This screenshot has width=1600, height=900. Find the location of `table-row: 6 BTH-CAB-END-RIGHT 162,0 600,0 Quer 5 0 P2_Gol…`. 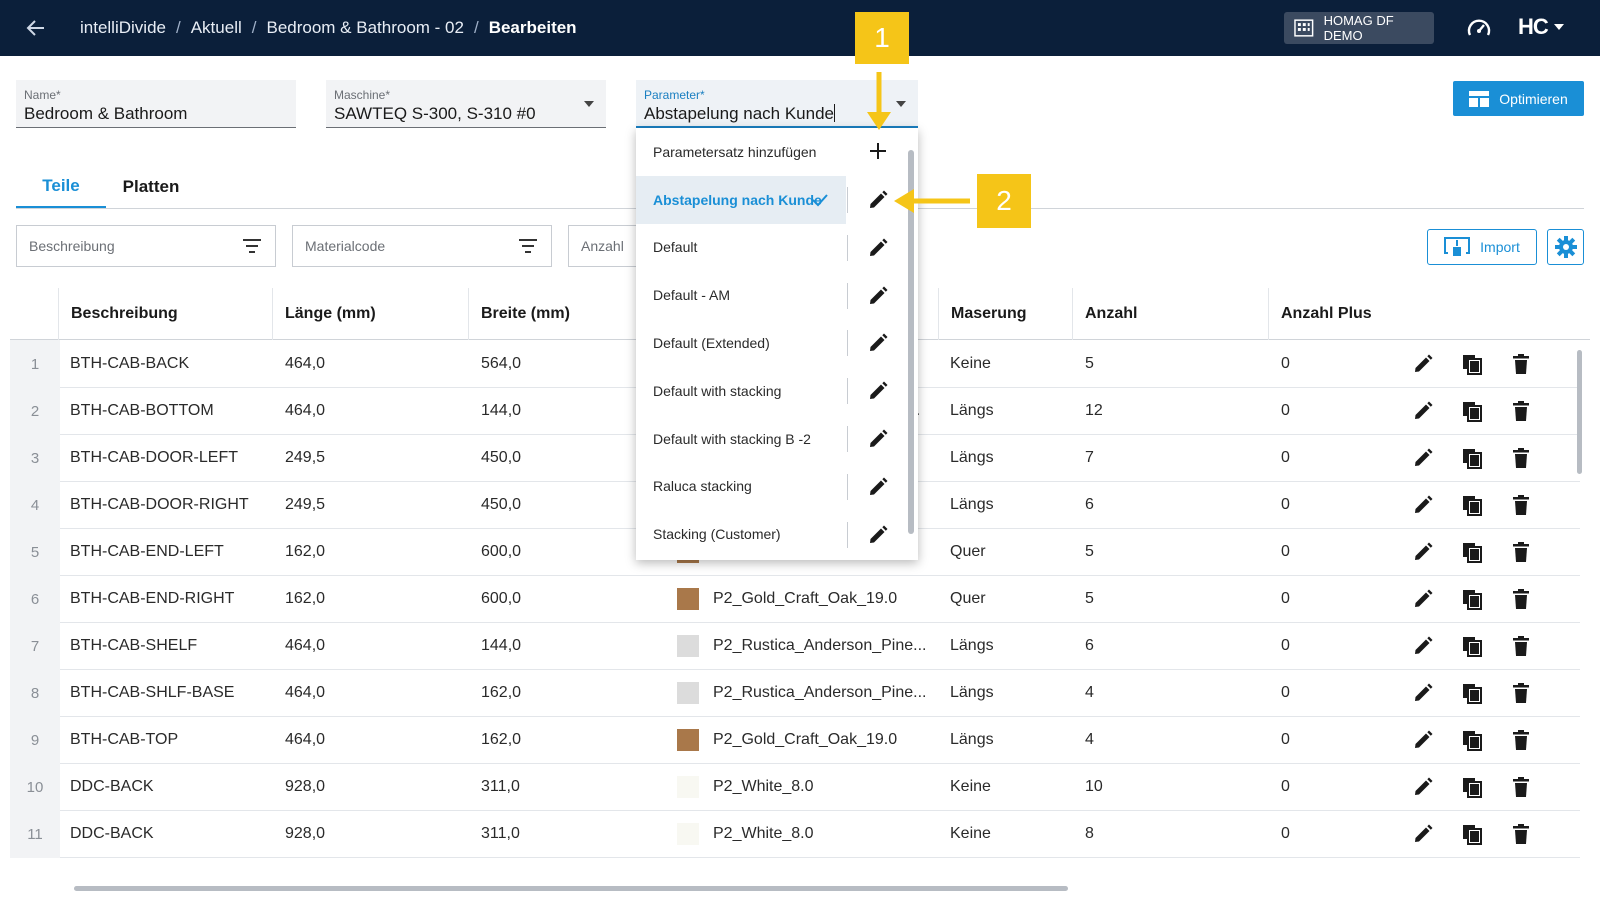

table-row: 6 BTH-CAB-END-RIGHT 162,0 600,0 Quer 5 0 P2_Gol… is located at coordinates (795, 599).